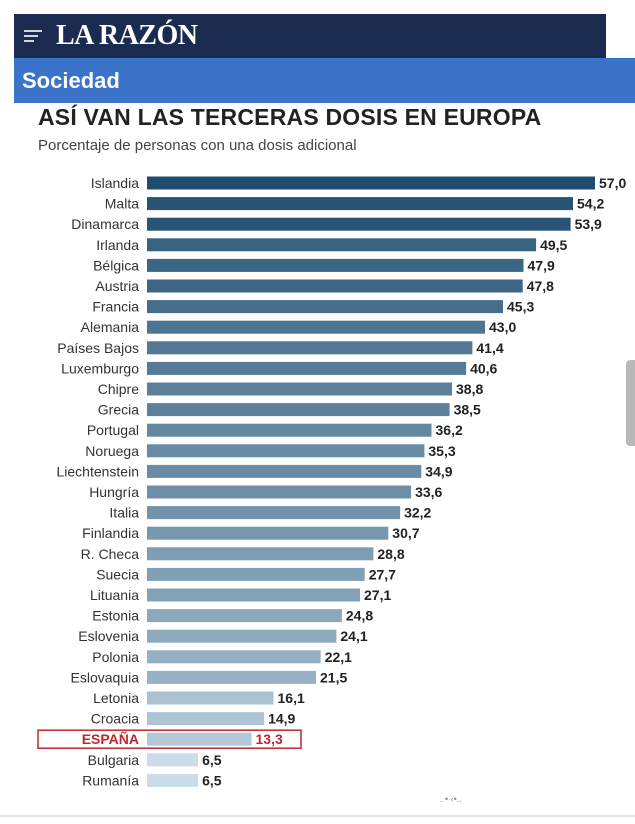  I want to click on category-label: Alemania, so click(110, 327).